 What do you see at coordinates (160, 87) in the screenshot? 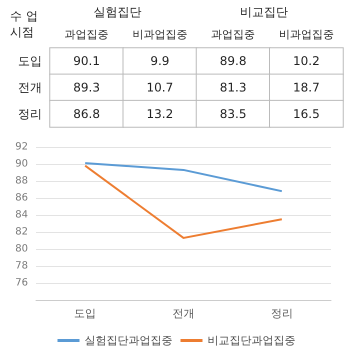
I see `data-label: 10.7` at bounding box center [160, 87].